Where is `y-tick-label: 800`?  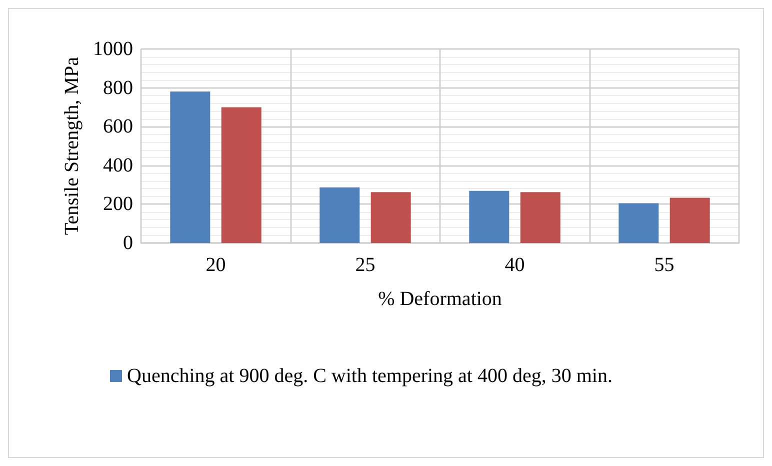
y-tick-label: 800 is located at coordinates (118, 87).